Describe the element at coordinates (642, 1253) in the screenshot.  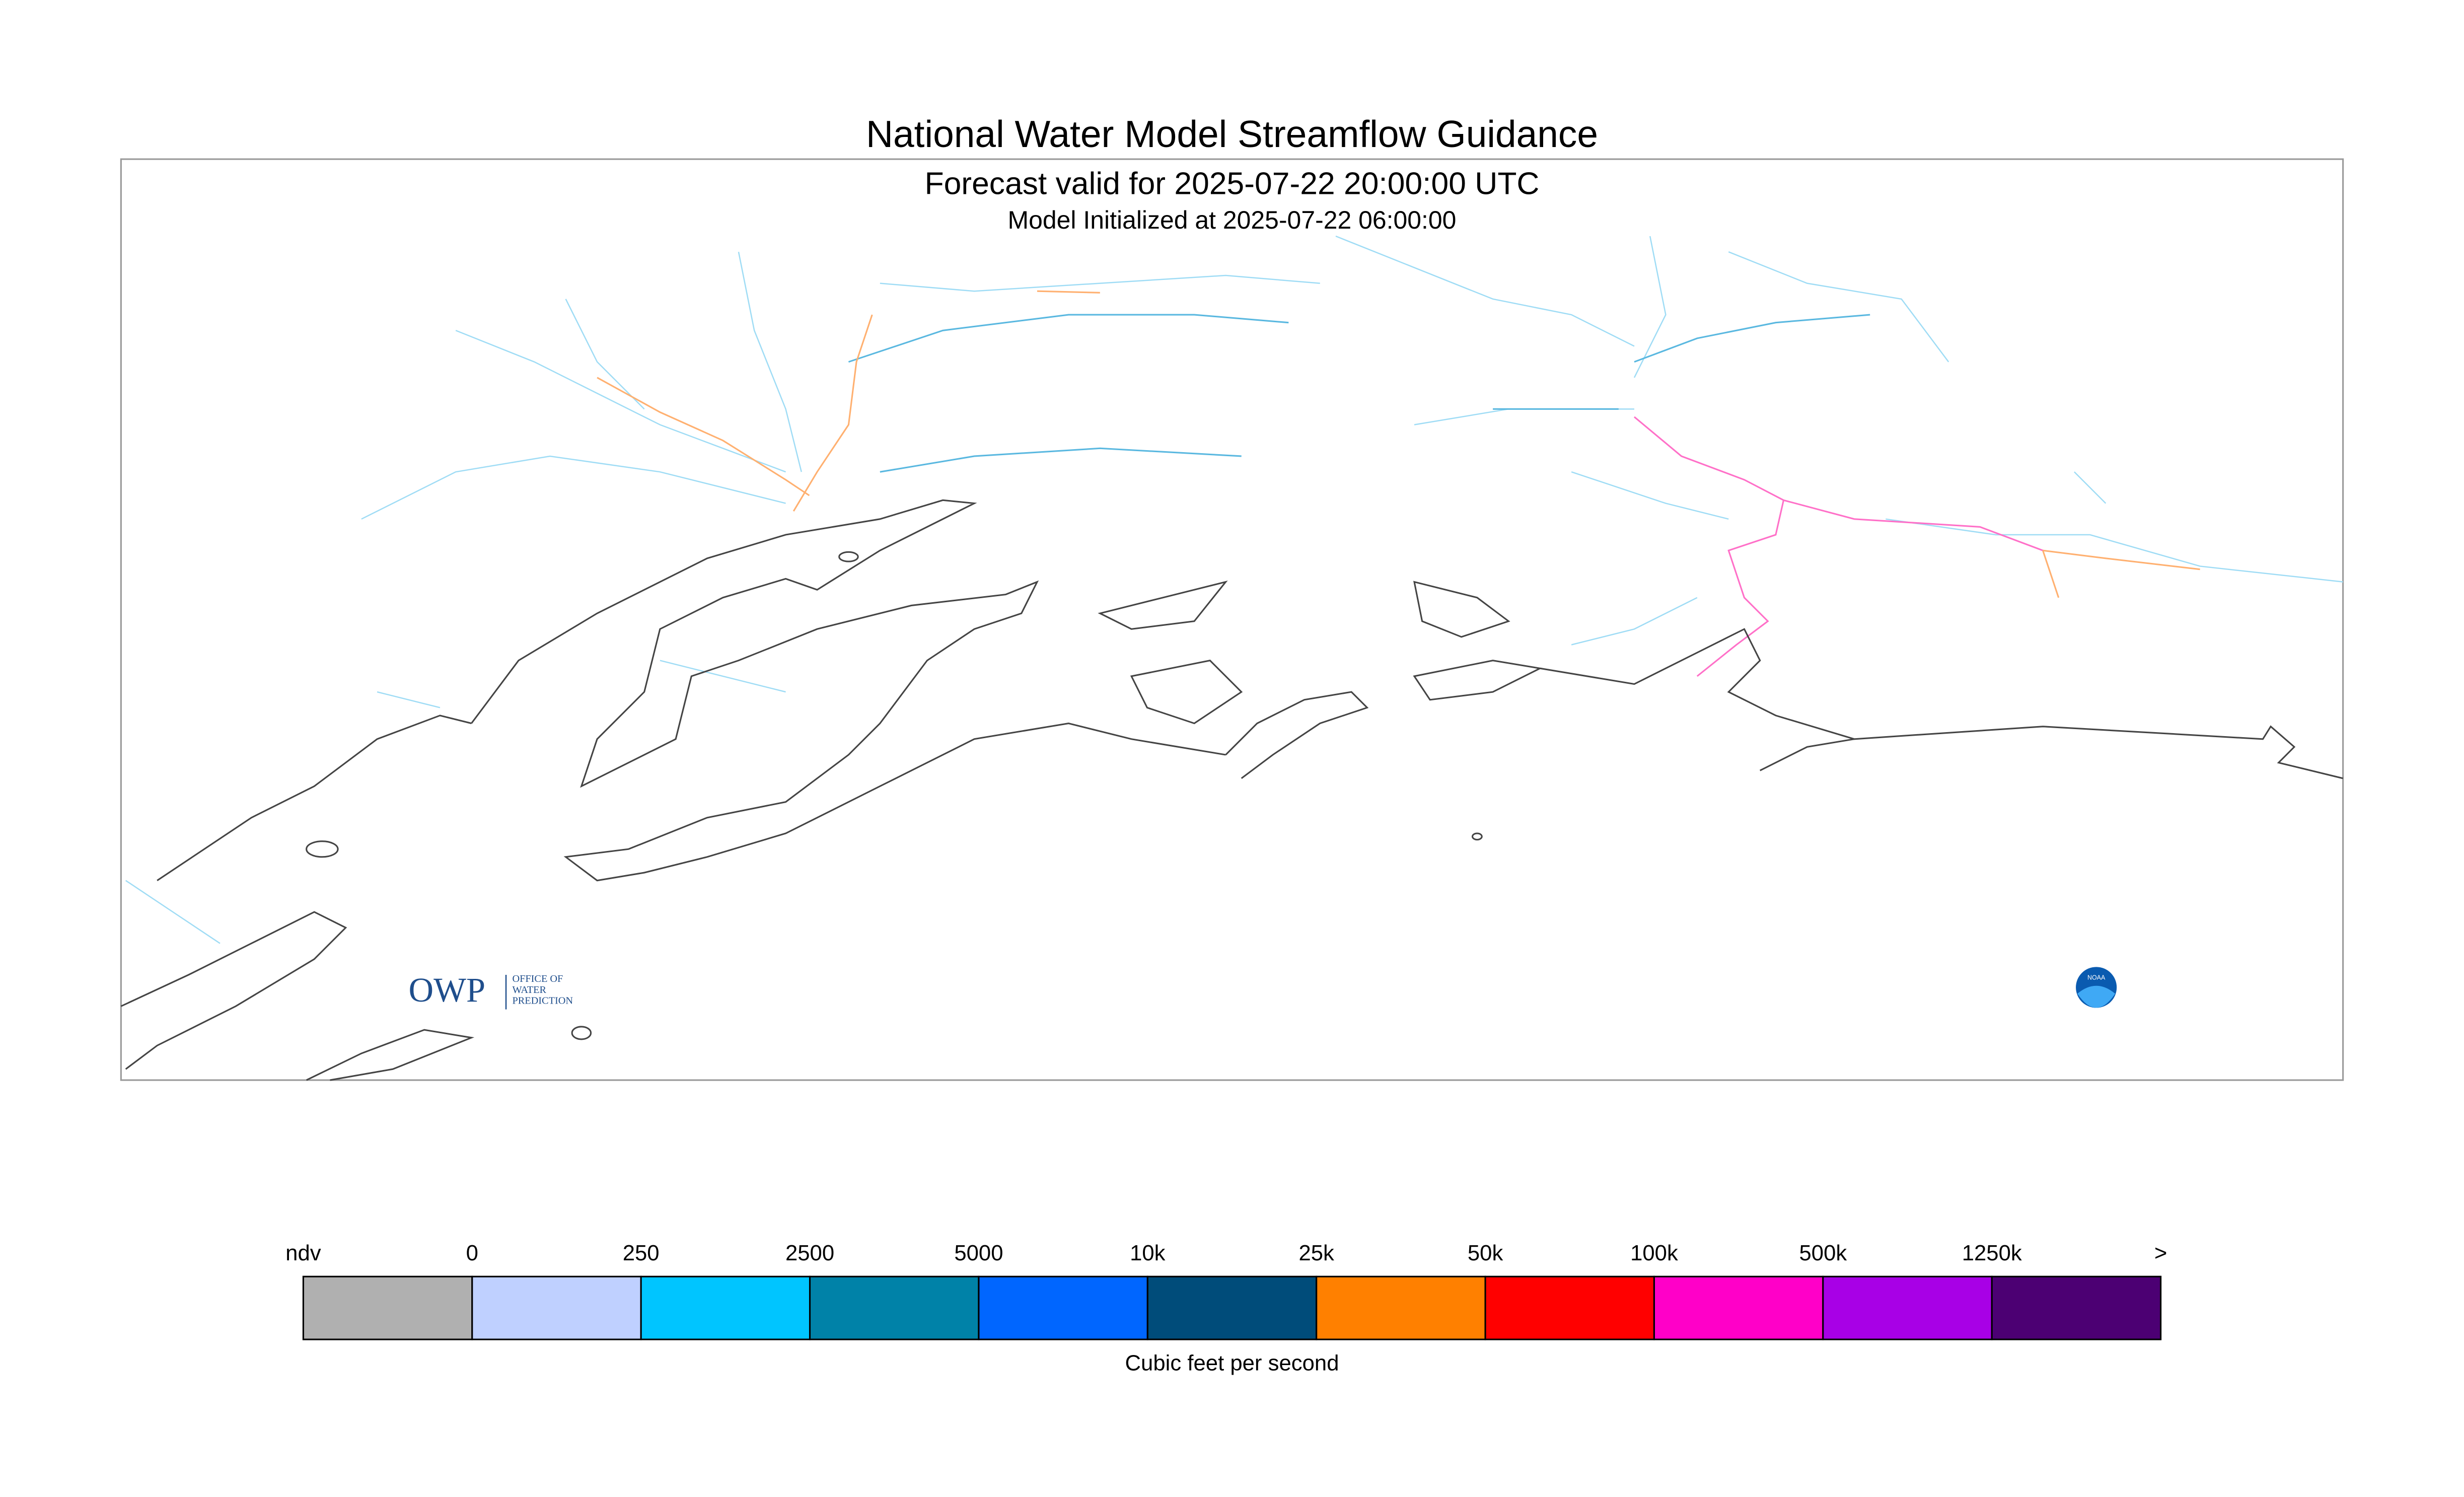
I see `legend-label: 250` at that location.